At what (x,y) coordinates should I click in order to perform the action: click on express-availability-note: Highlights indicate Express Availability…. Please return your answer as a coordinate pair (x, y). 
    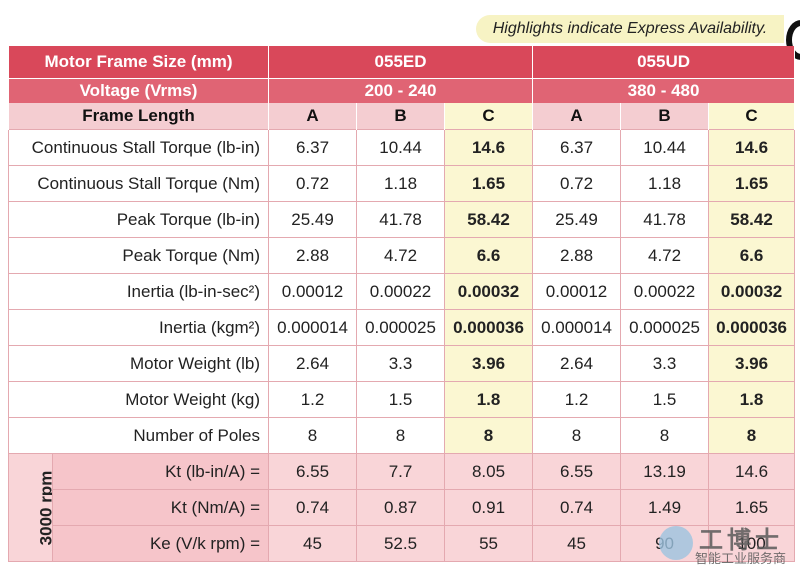
    Looking at the image, I should click on (630, 29).